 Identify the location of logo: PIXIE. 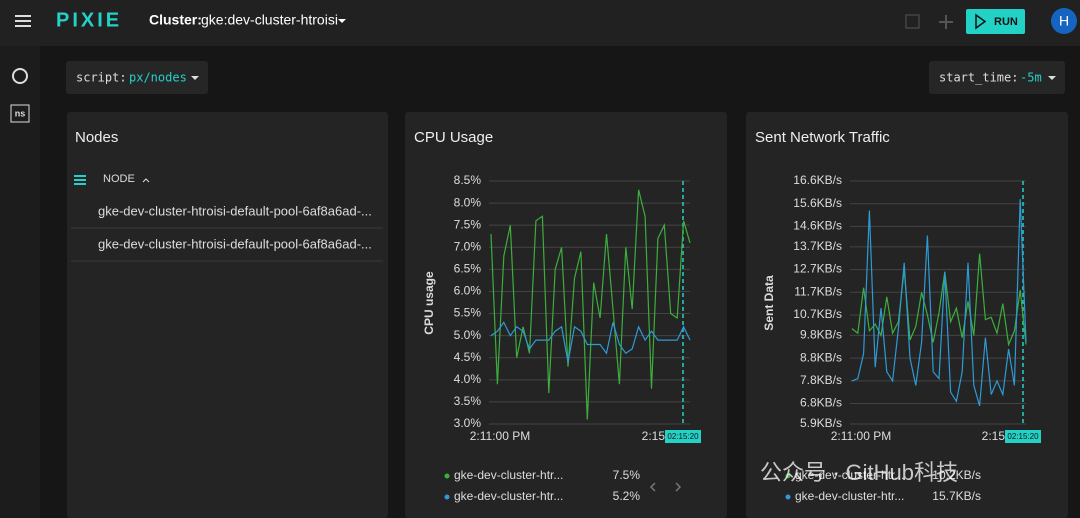
(89, 20).